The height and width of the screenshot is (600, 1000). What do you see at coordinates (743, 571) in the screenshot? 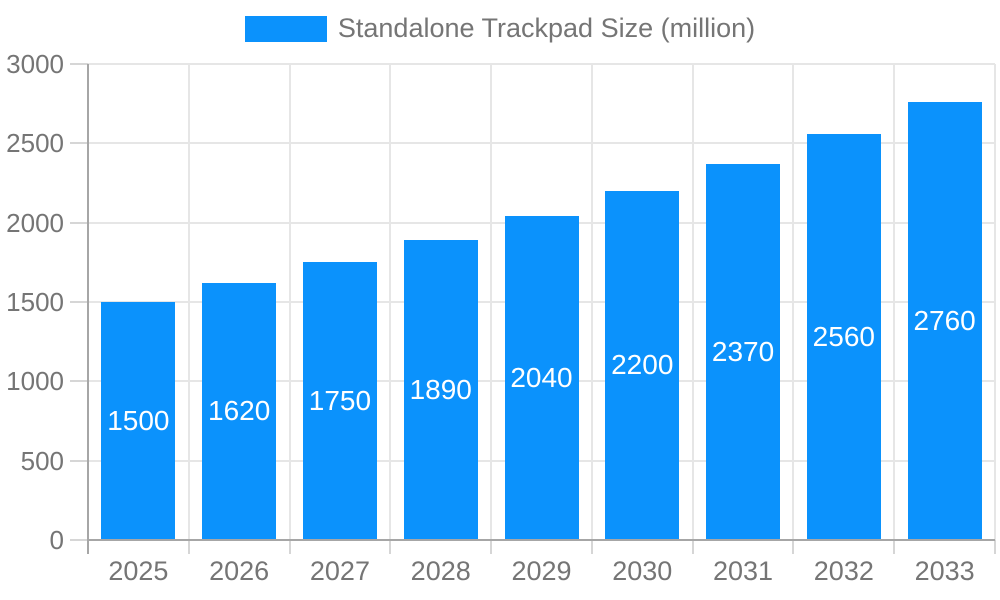
I see `x-tick-label: 2031` at bounding box center [743, 571].